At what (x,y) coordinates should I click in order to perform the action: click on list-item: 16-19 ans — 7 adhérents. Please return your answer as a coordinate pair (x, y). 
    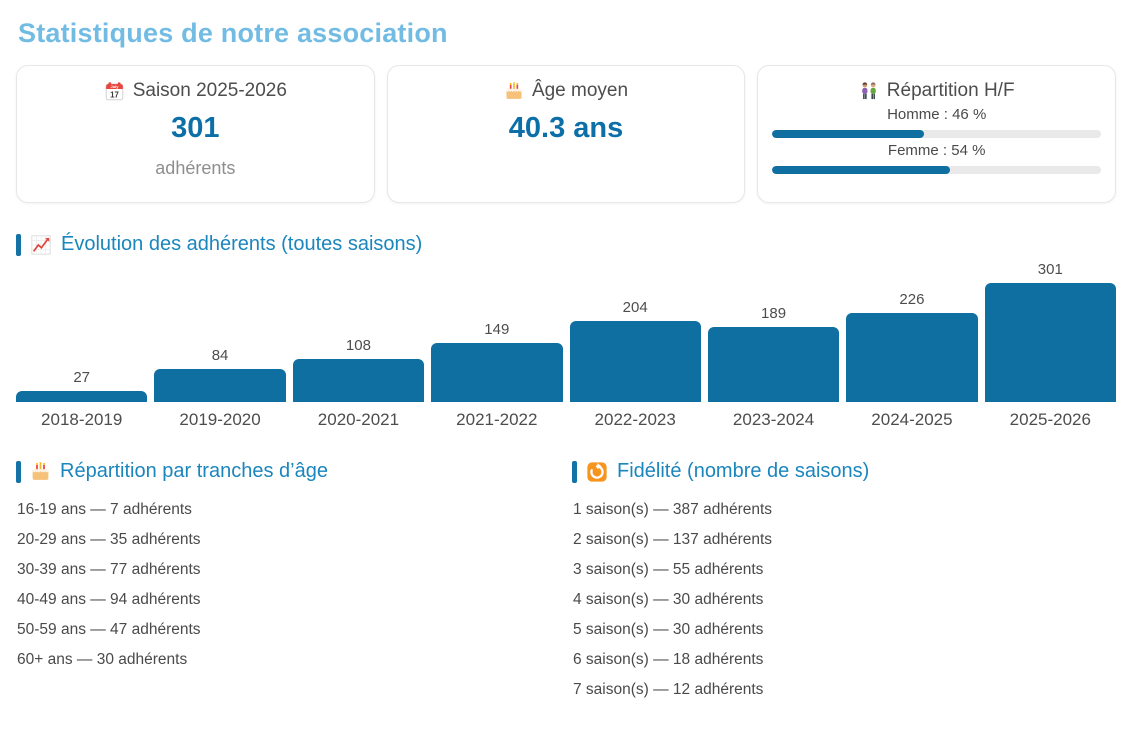
    Looking at the image, I should click on (104, 509).